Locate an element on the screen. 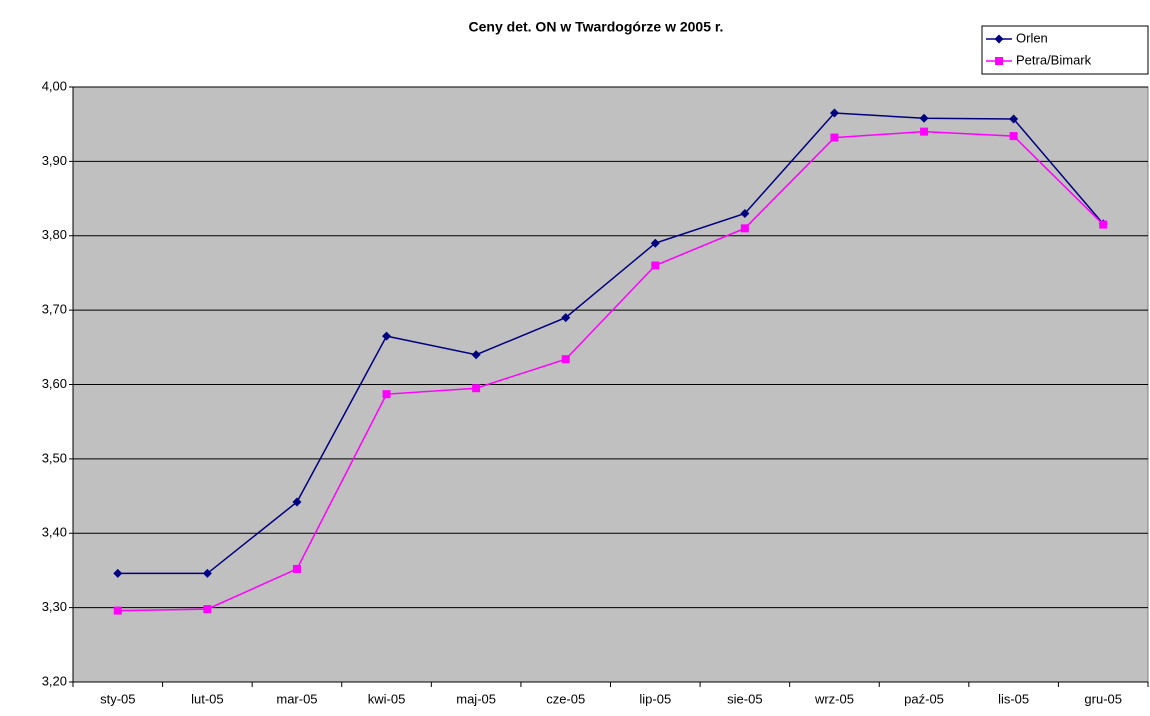  legend-box is located at coordinates (1065, 50).